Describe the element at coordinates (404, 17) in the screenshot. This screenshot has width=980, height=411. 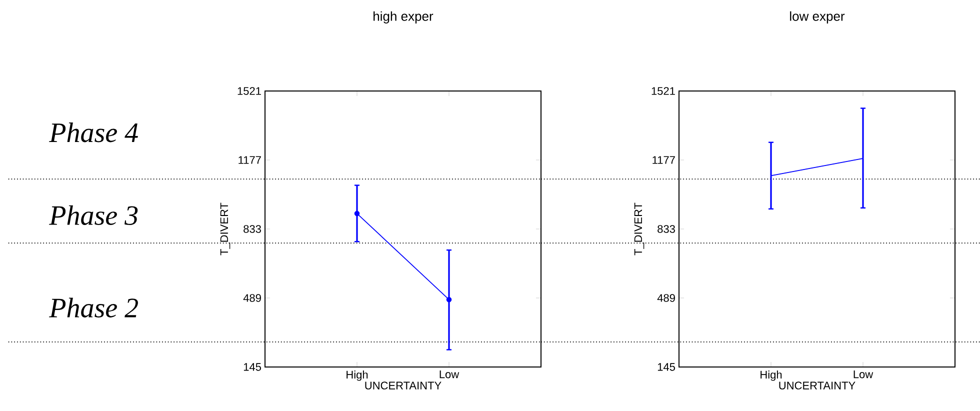
I see `chart-title: high exper` at that location.